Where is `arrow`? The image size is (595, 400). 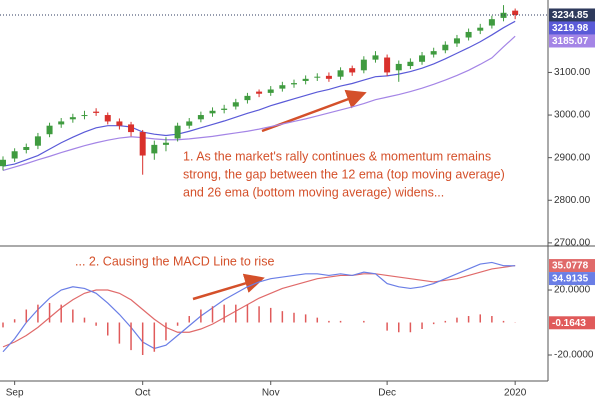
arrow is located at coordinates (228, 287).